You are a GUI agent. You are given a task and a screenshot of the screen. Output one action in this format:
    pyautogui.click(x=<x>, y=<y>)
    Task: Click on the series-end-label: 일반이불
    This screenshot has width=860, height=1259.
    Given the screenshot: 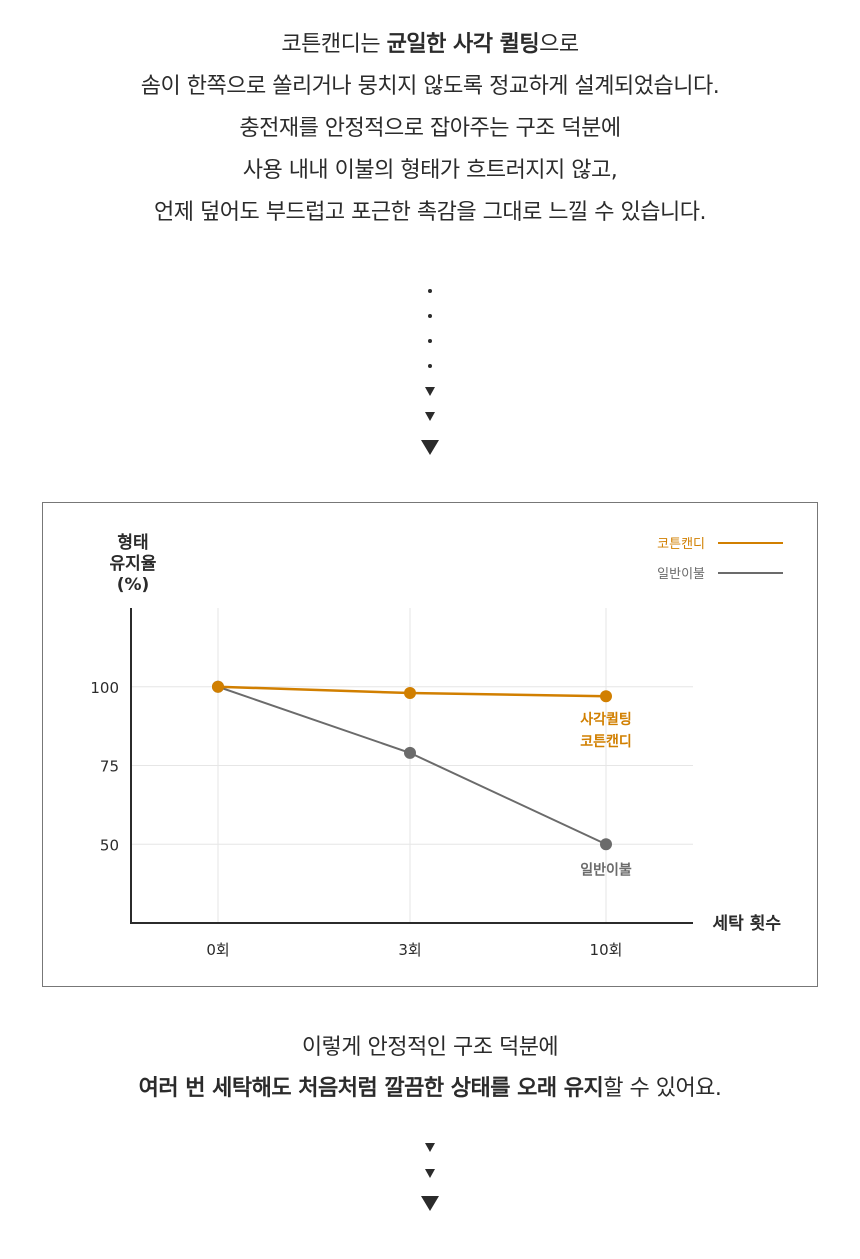 What is the action you would take?
    pyautogui.click(x=606, y=869)
    